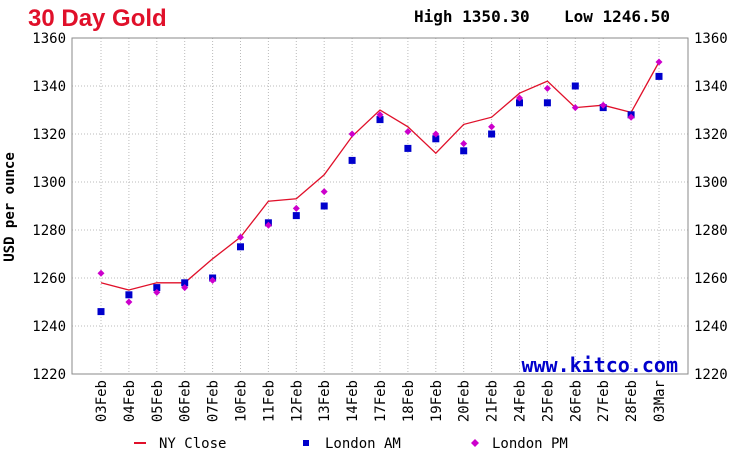 This screenshot has height=453, width=739. Describe the element at coordinates (465, 401) in the screenshot. I see `x-tick-label: 20Feb` at that location.